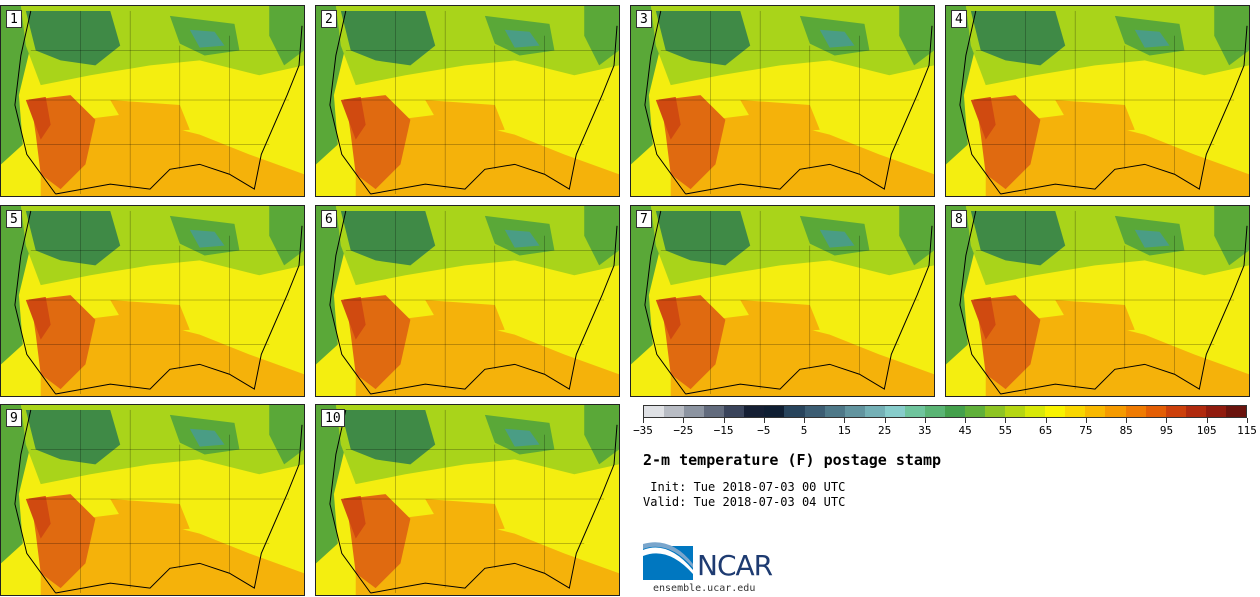 The width and height of the screenshot is (1260, 597). I want to click on stamp-panel-1: 1, so click(152, 101).